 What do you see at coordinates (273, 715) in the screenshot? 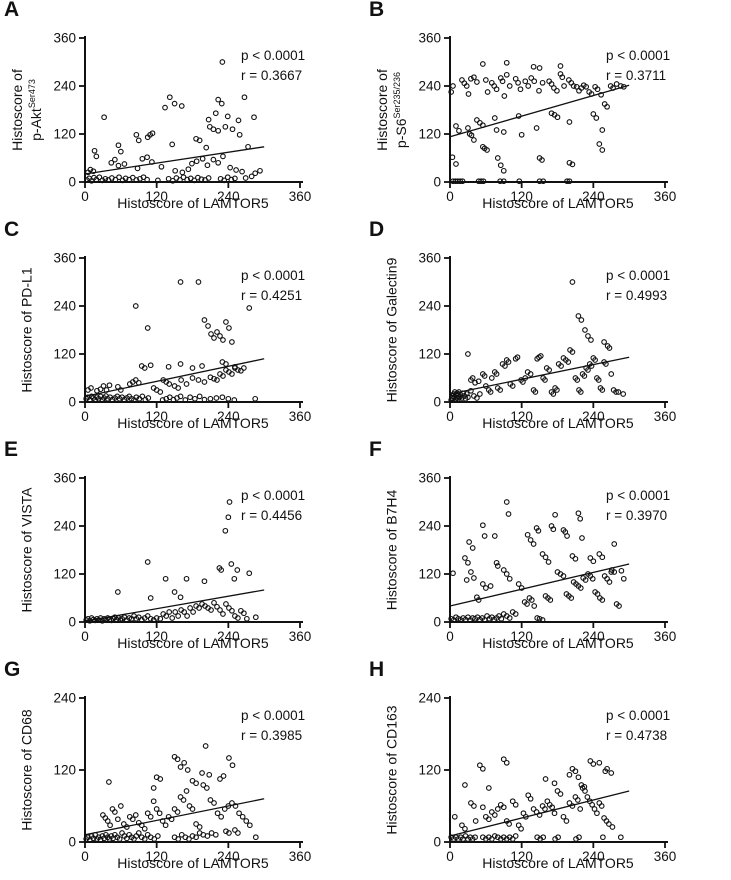
I see `p-value-text: p < 0.0001` at bounding box center [273, 715].